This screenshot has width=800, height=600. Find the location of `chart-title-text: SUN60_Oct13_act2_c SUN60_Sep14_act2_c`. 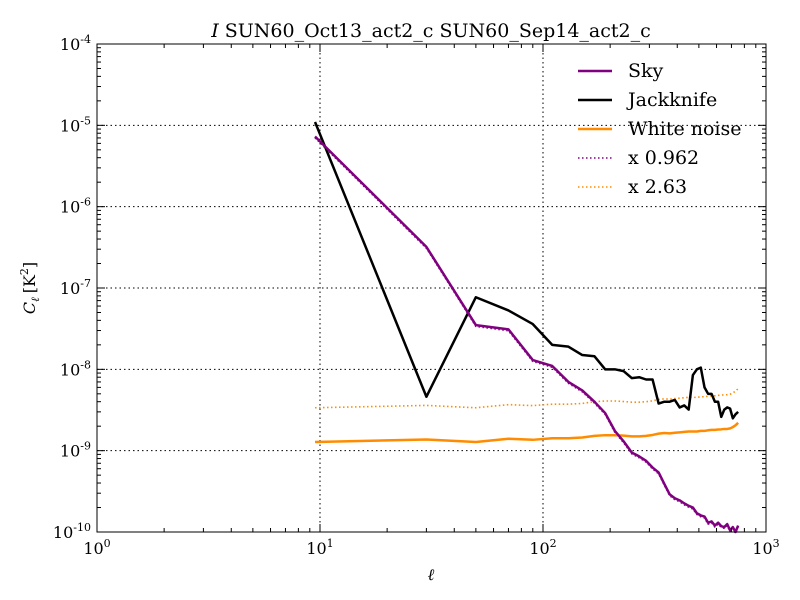

chart-title-text: SUN60_Oct13_act2_c SUN60_Sep14_act2_c is located at coordinates (438, 31).